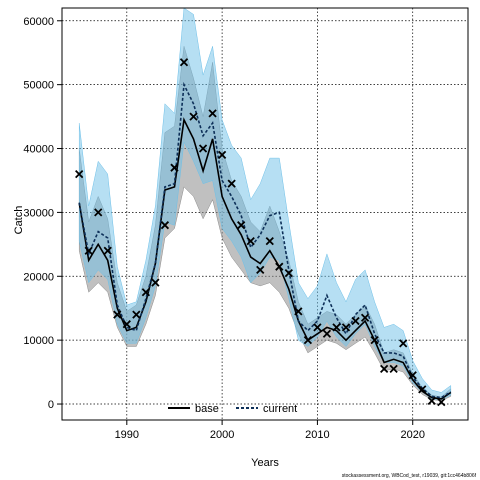  I want to click on legend-base-label: base, so click(207, 409).